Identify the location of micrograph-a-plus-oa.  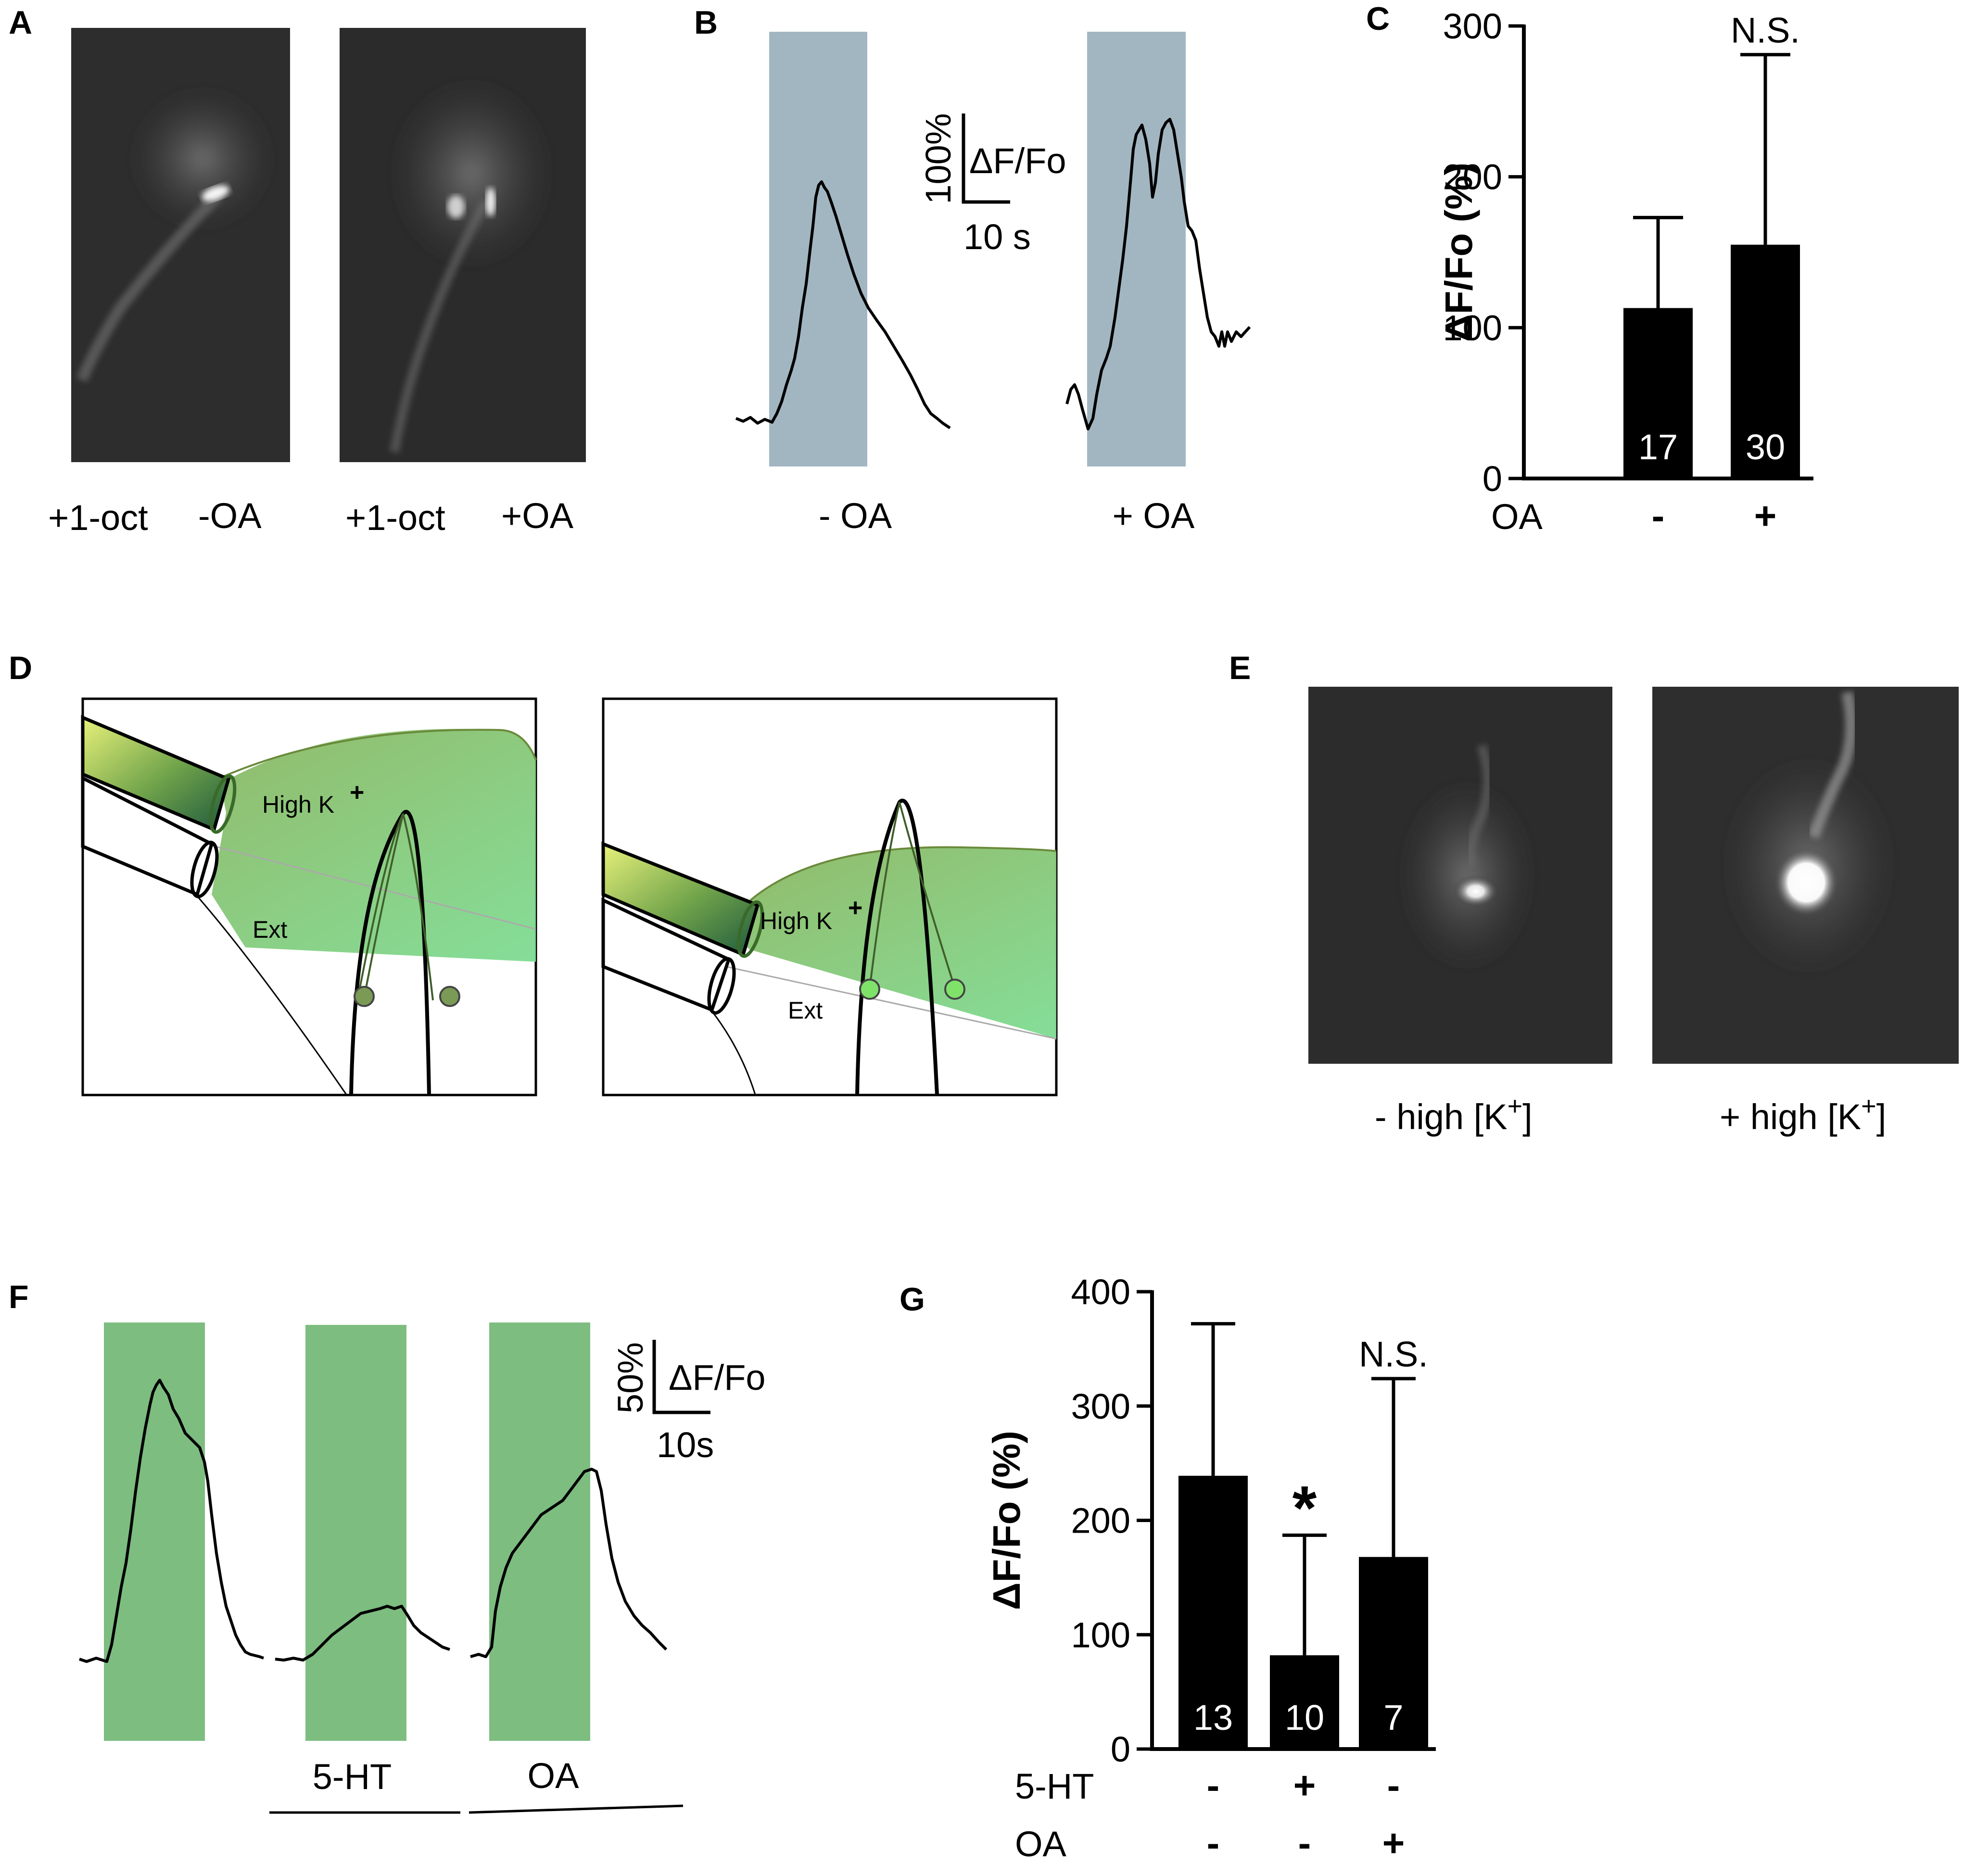
(463, 245).